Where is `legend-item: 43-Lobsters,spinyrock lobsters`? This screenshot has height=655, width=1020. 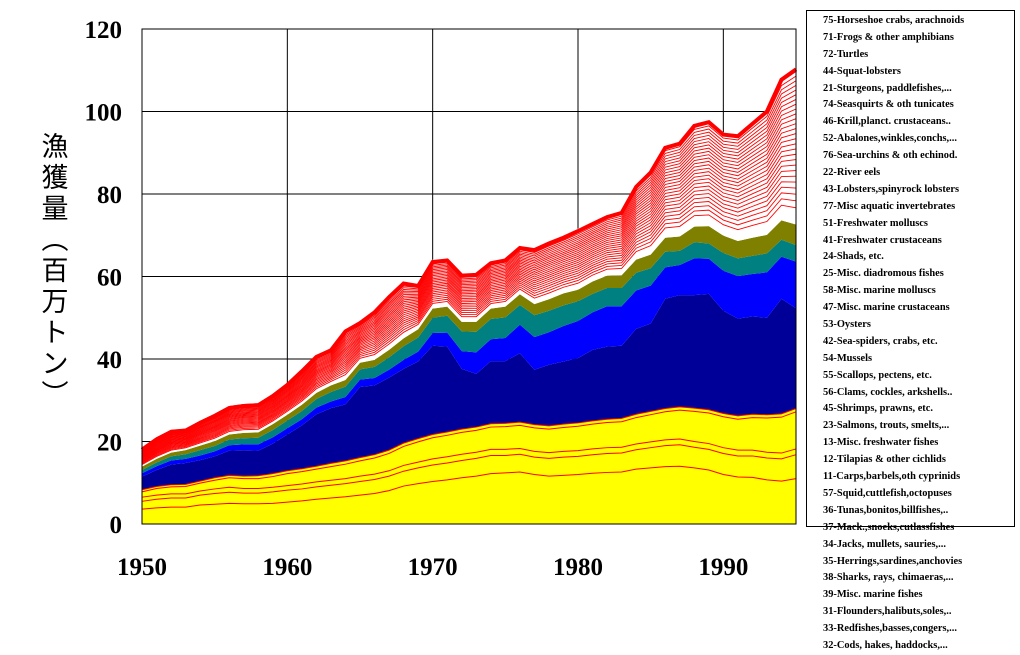
legend-item: 43-Lobsters,spinyrock lobsters is located at coordinates (918, 190).